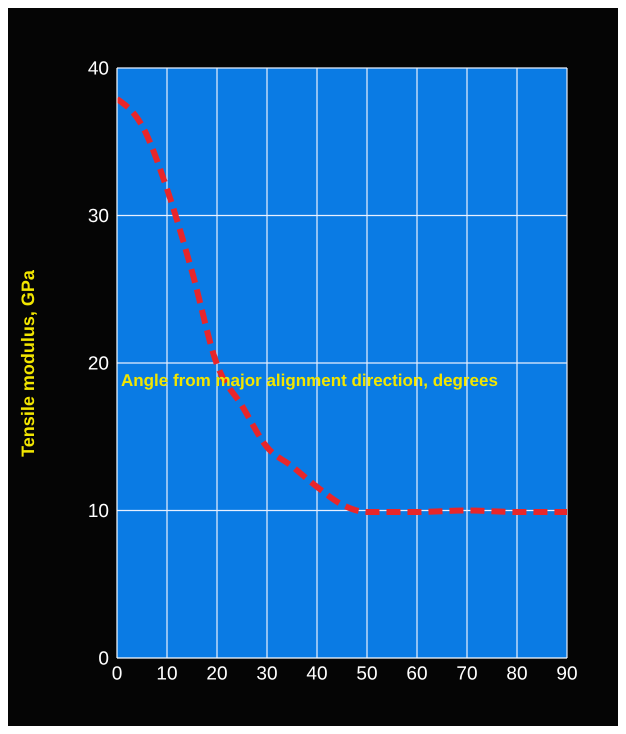 The width and height of the screenshot is (626, 734). What do you see at coordinates (167, 673) in the screenshot?
I see `x-tick-label: 10` at bounding box center [167, 673].